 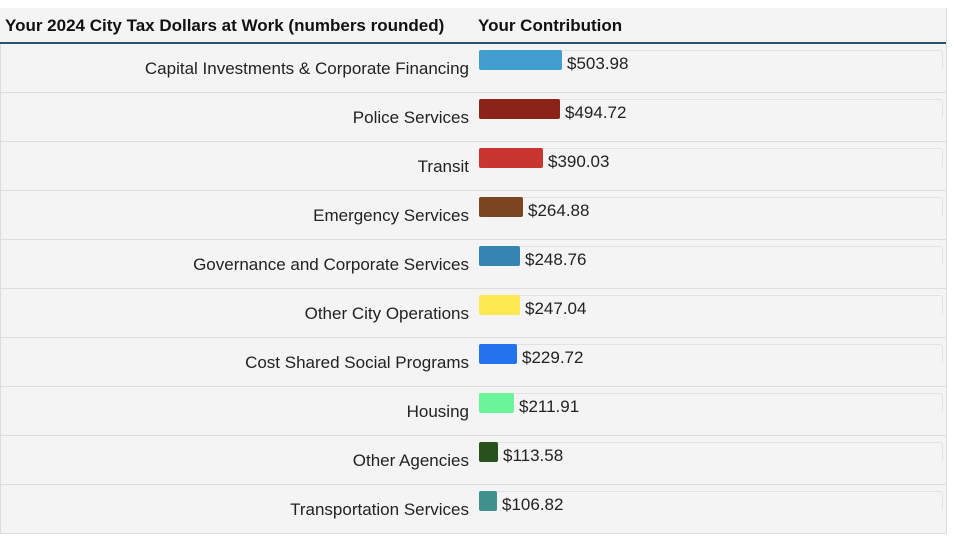 What do you see at coordinates (533, 455) in the screenshot?
I see `value-label: $113.58` at bounding box center [533, 455].